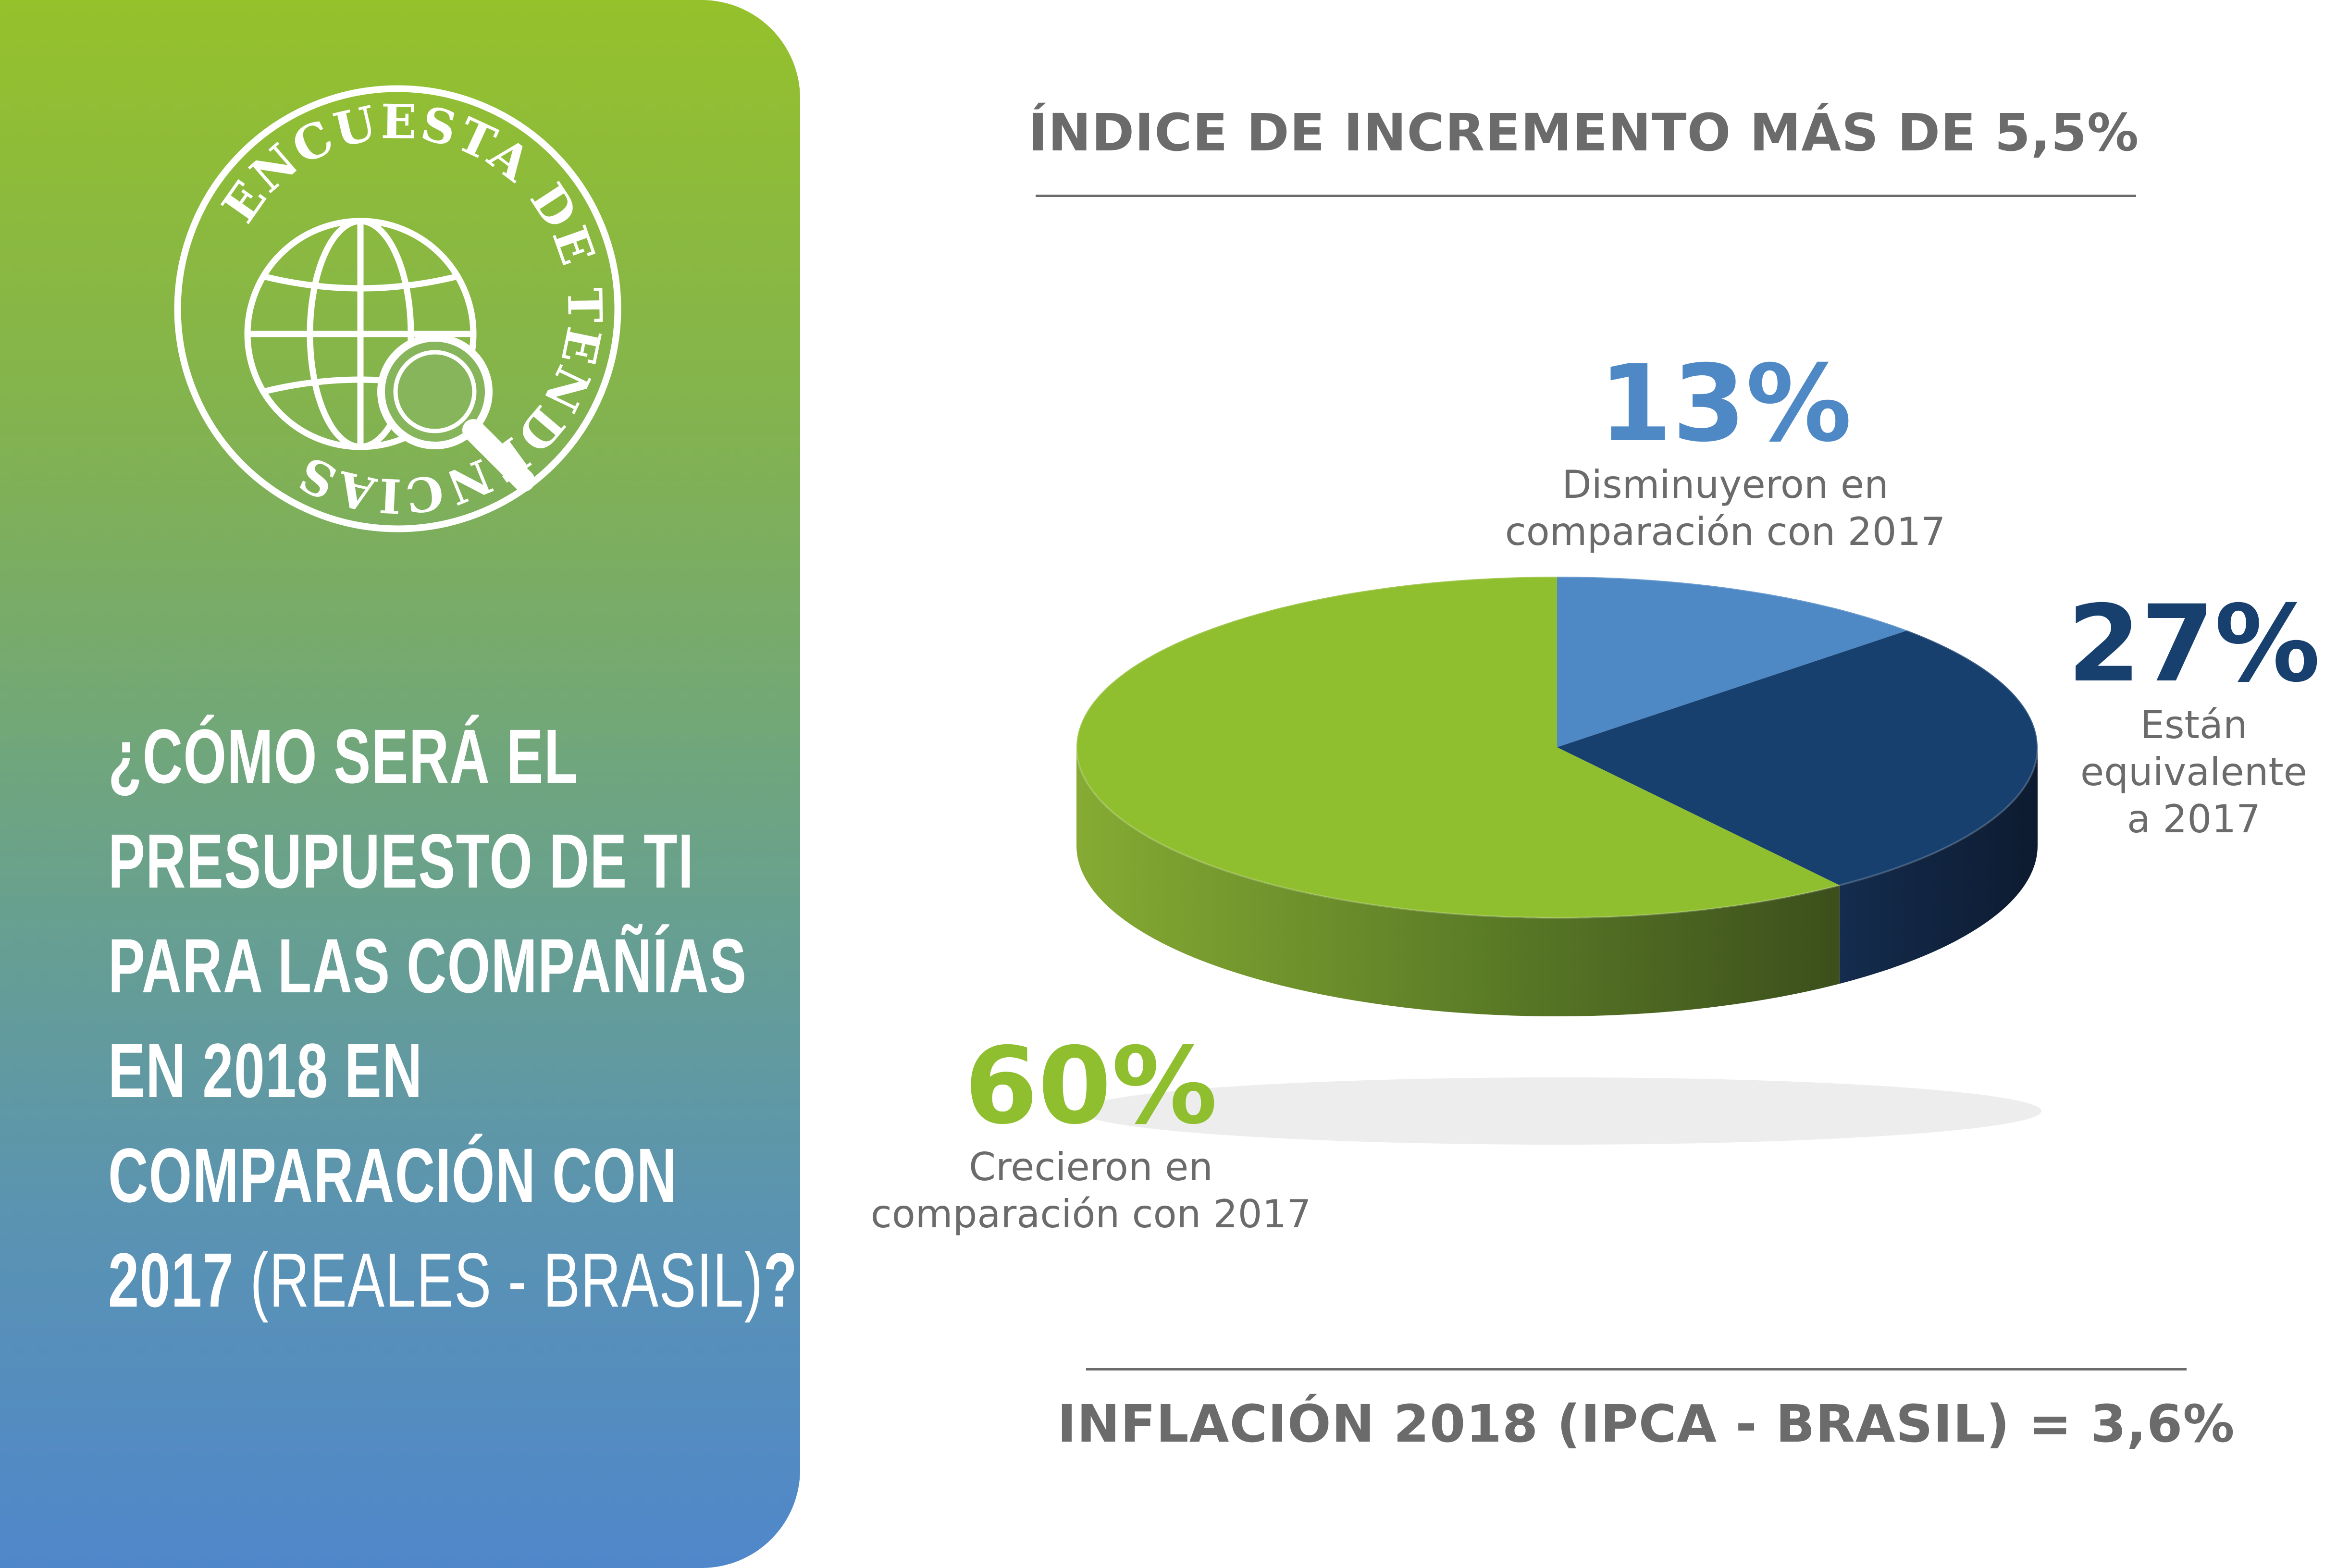  What do you see at coordinates (389, 355) in the screenshot?
I see `globe-magnifier-icon` at bounding box center [389, 355].